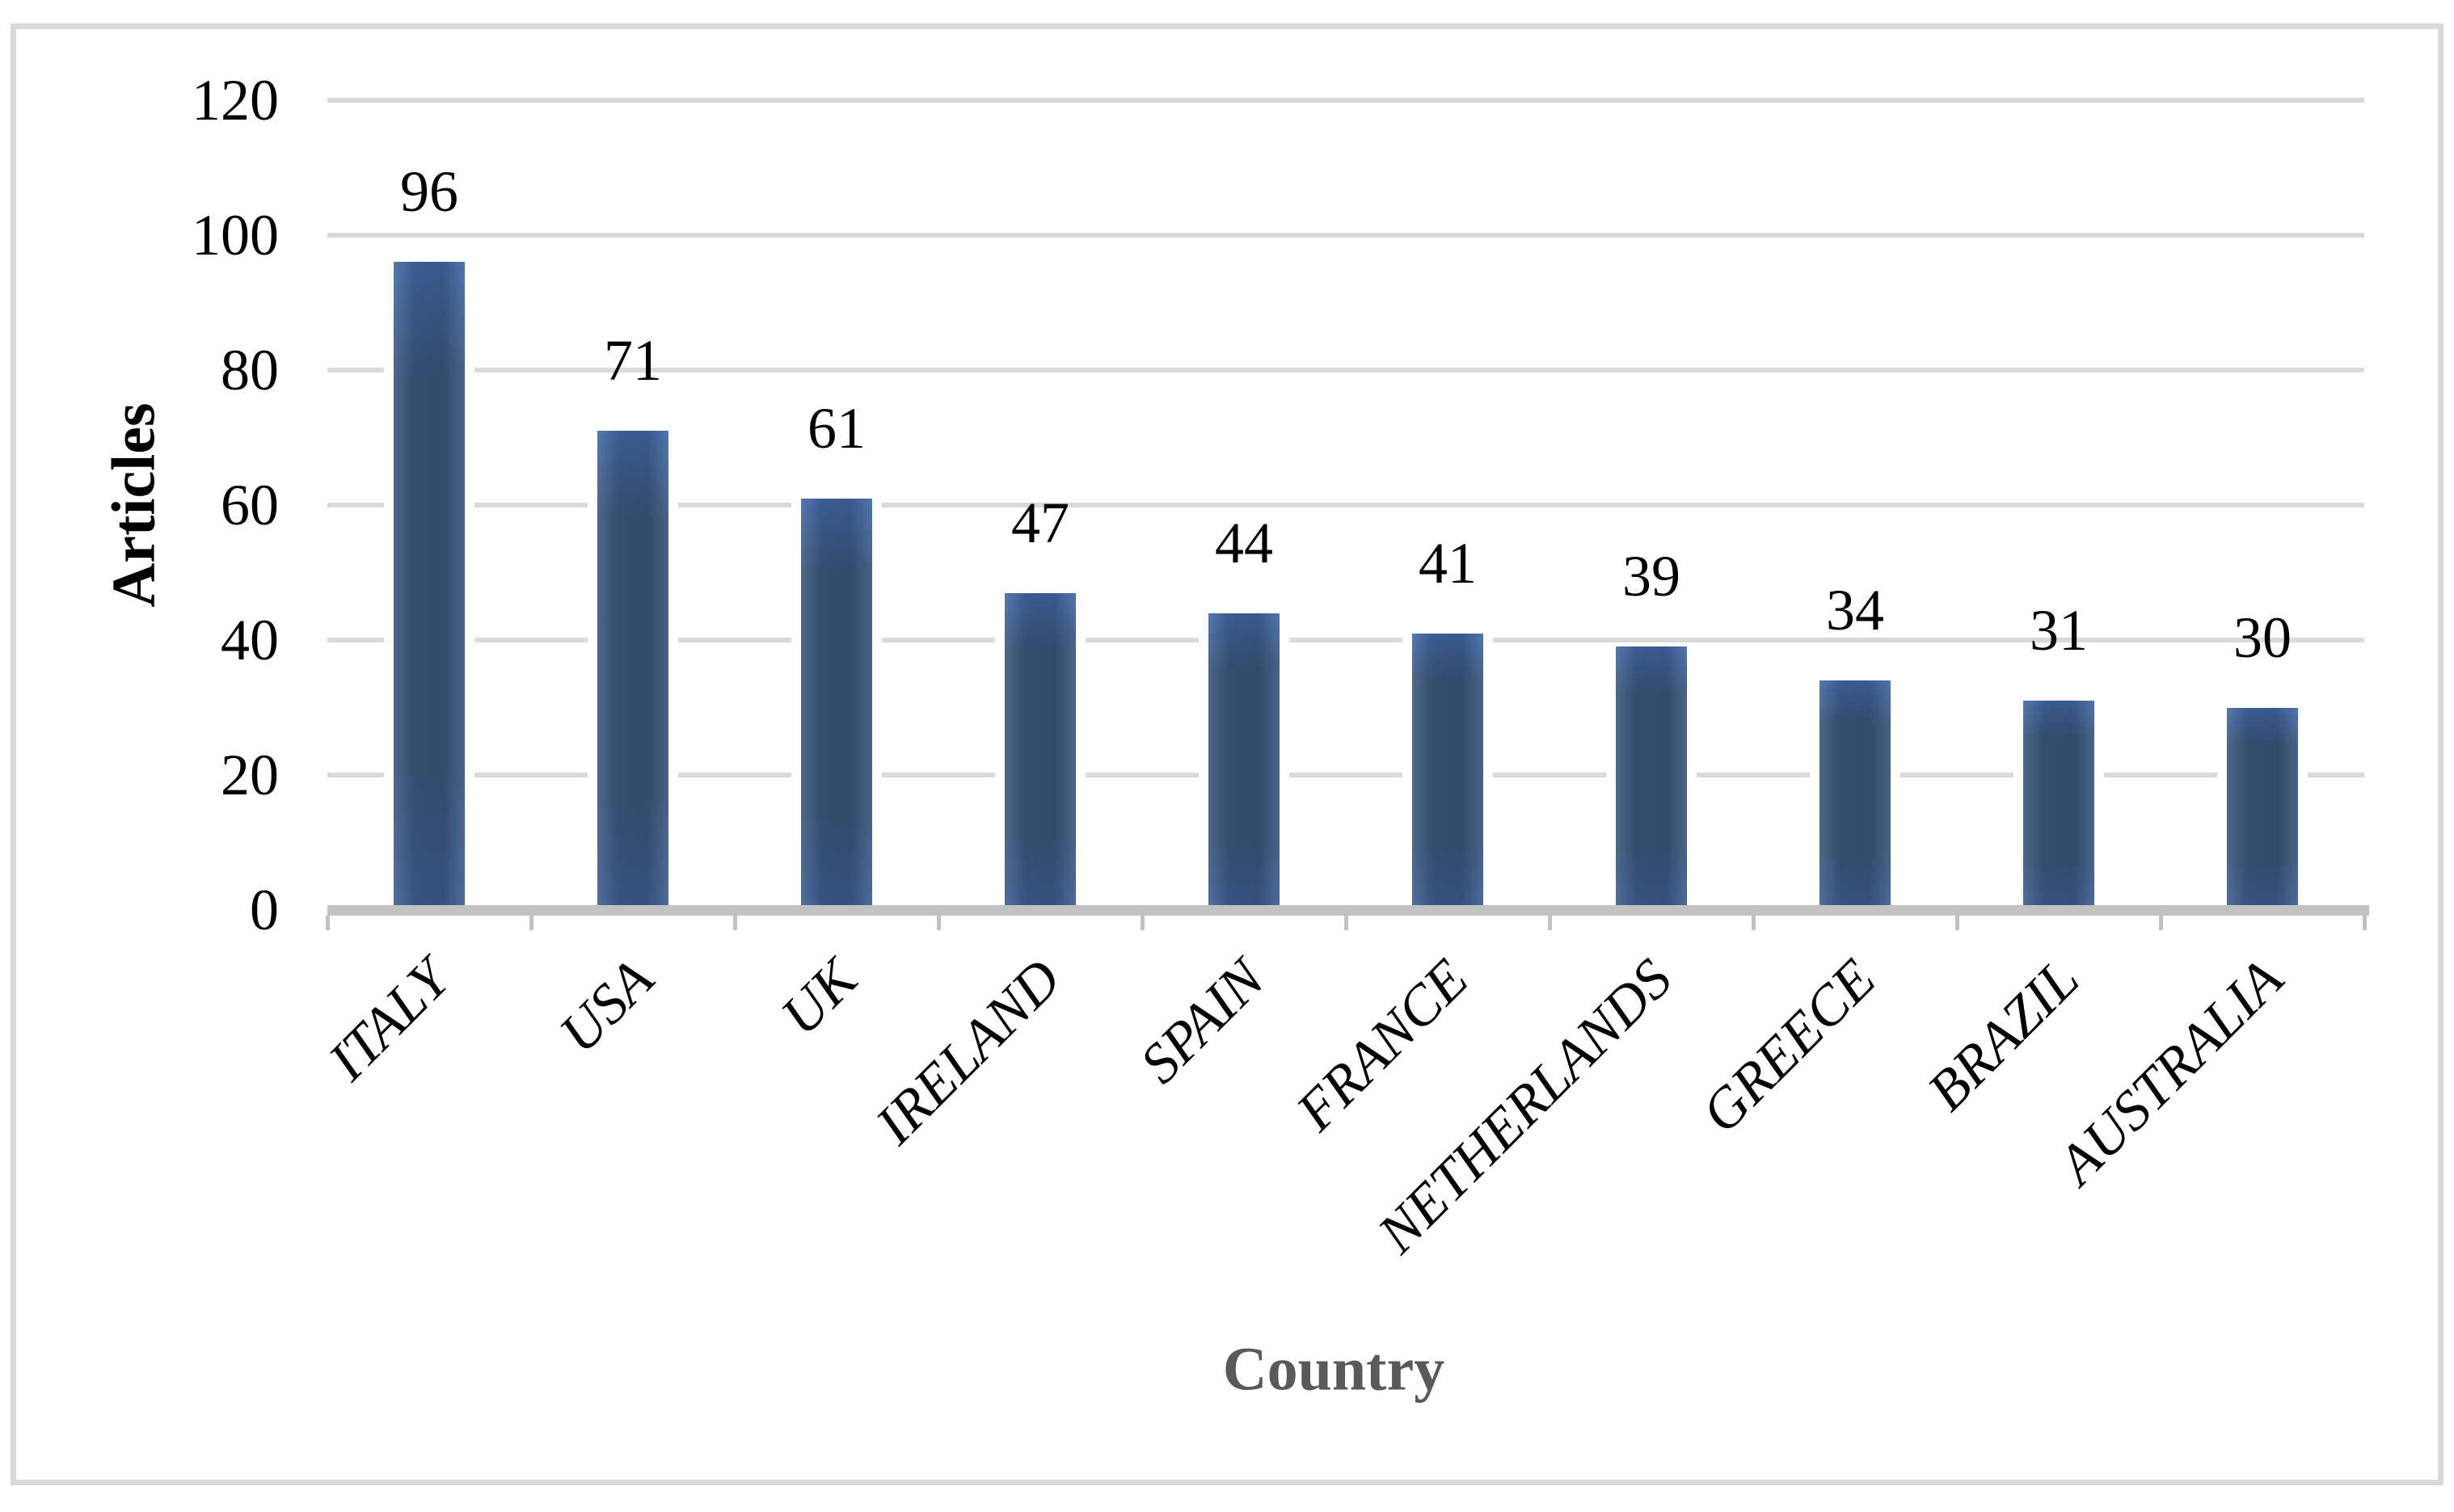 This screenshot has height=1512, width=2454. What do you see at coordinates (2262, 637) in the screenshot?
I see `bar-value-label: 30` at bounding box center [2262, 637].